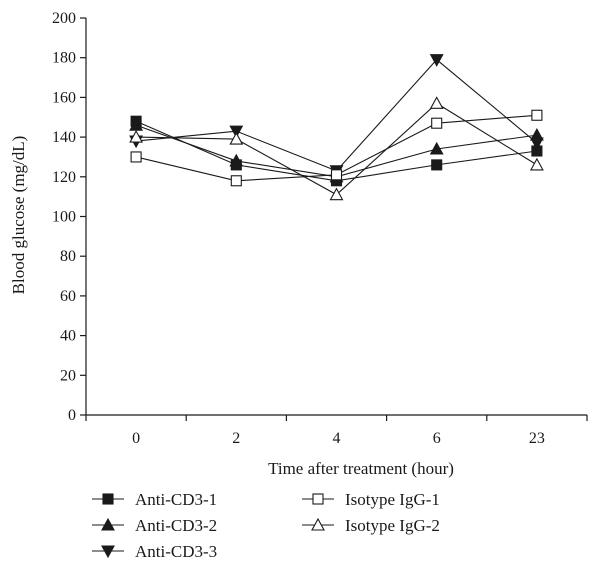  What do you see at coordinates (64, 97) in the screenshot?
I see `y-tick-label: 160` at bounding box center [64, 97].